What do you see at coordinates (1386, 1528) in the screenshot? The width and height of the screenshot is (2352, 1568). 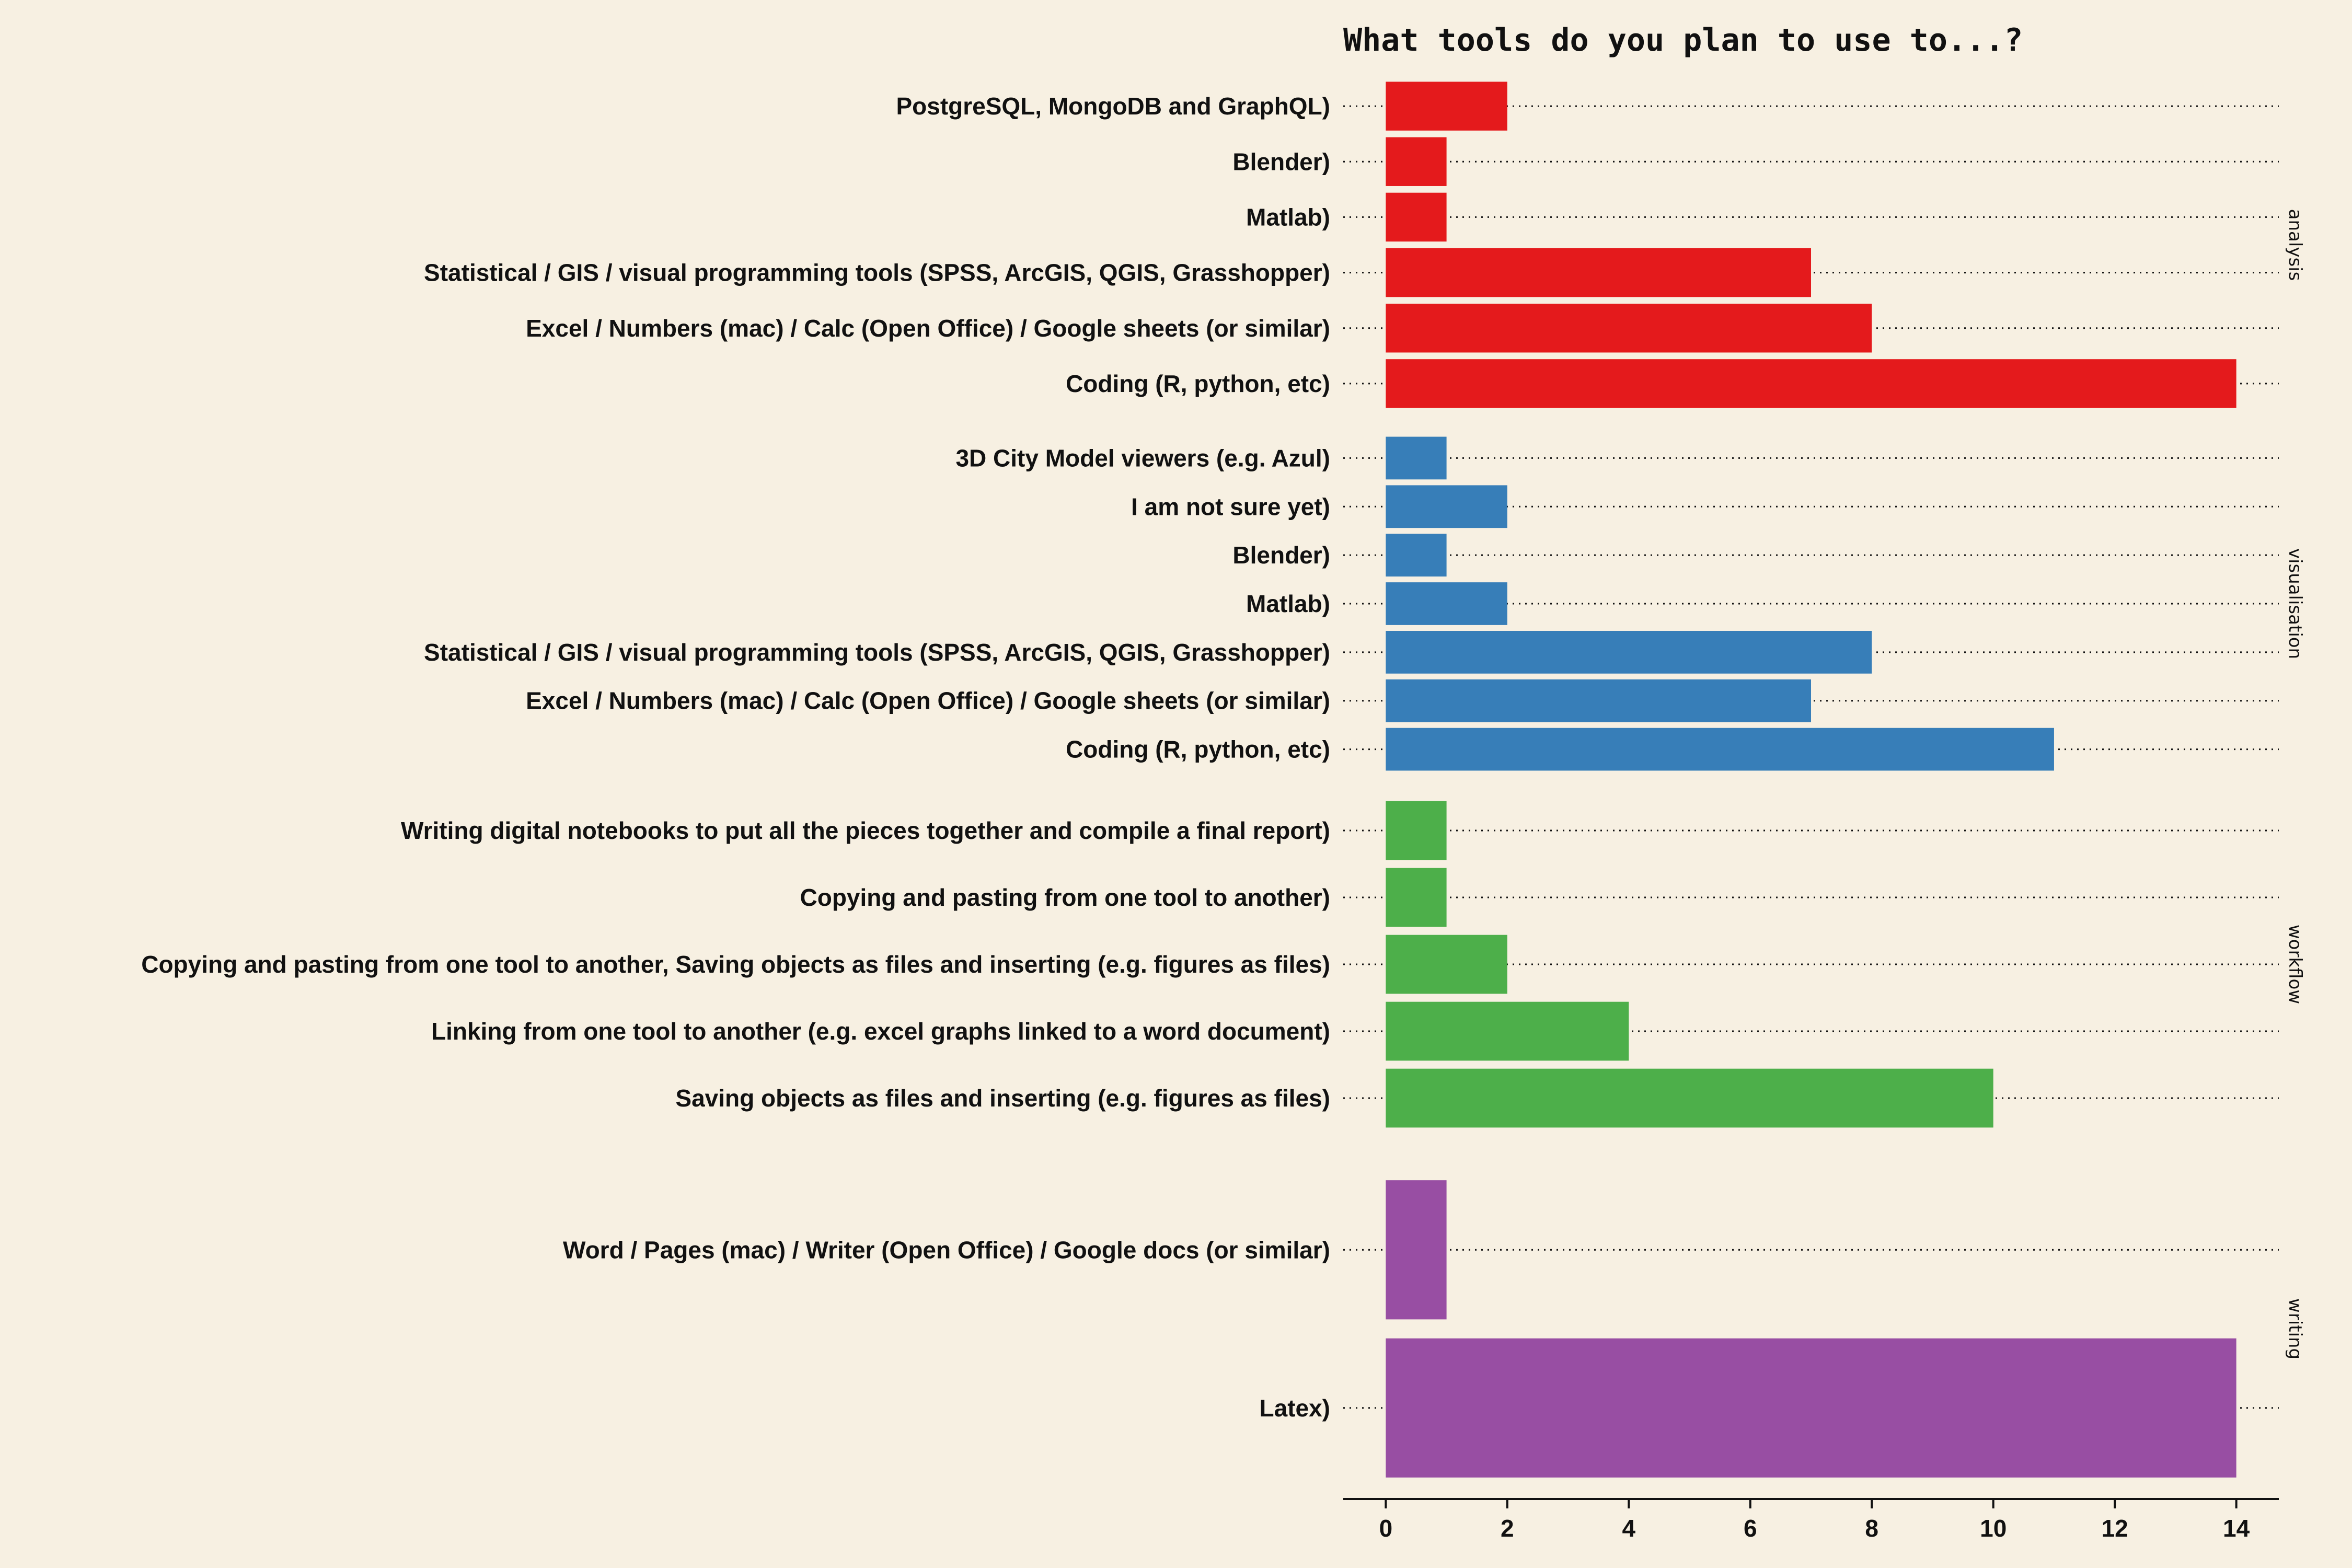 I see `x-tick-label: 0` at bounding box center [1386, 1528].